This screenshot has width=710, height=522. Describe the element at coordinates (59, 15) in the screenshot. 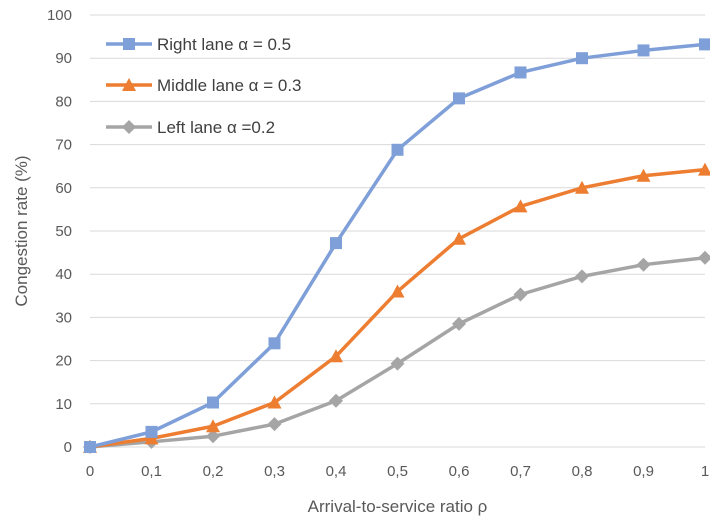

I see `y-tick-label: 100` at that location.